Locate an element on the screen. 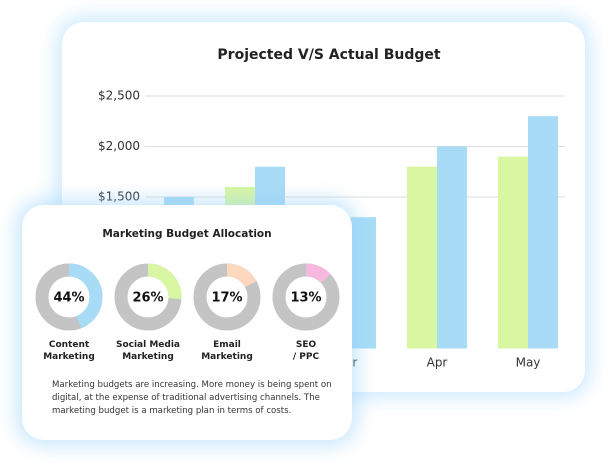 This screenshot has height=464, width=609. category-label: Social Media Marketing is located at coordinates (148, 351).